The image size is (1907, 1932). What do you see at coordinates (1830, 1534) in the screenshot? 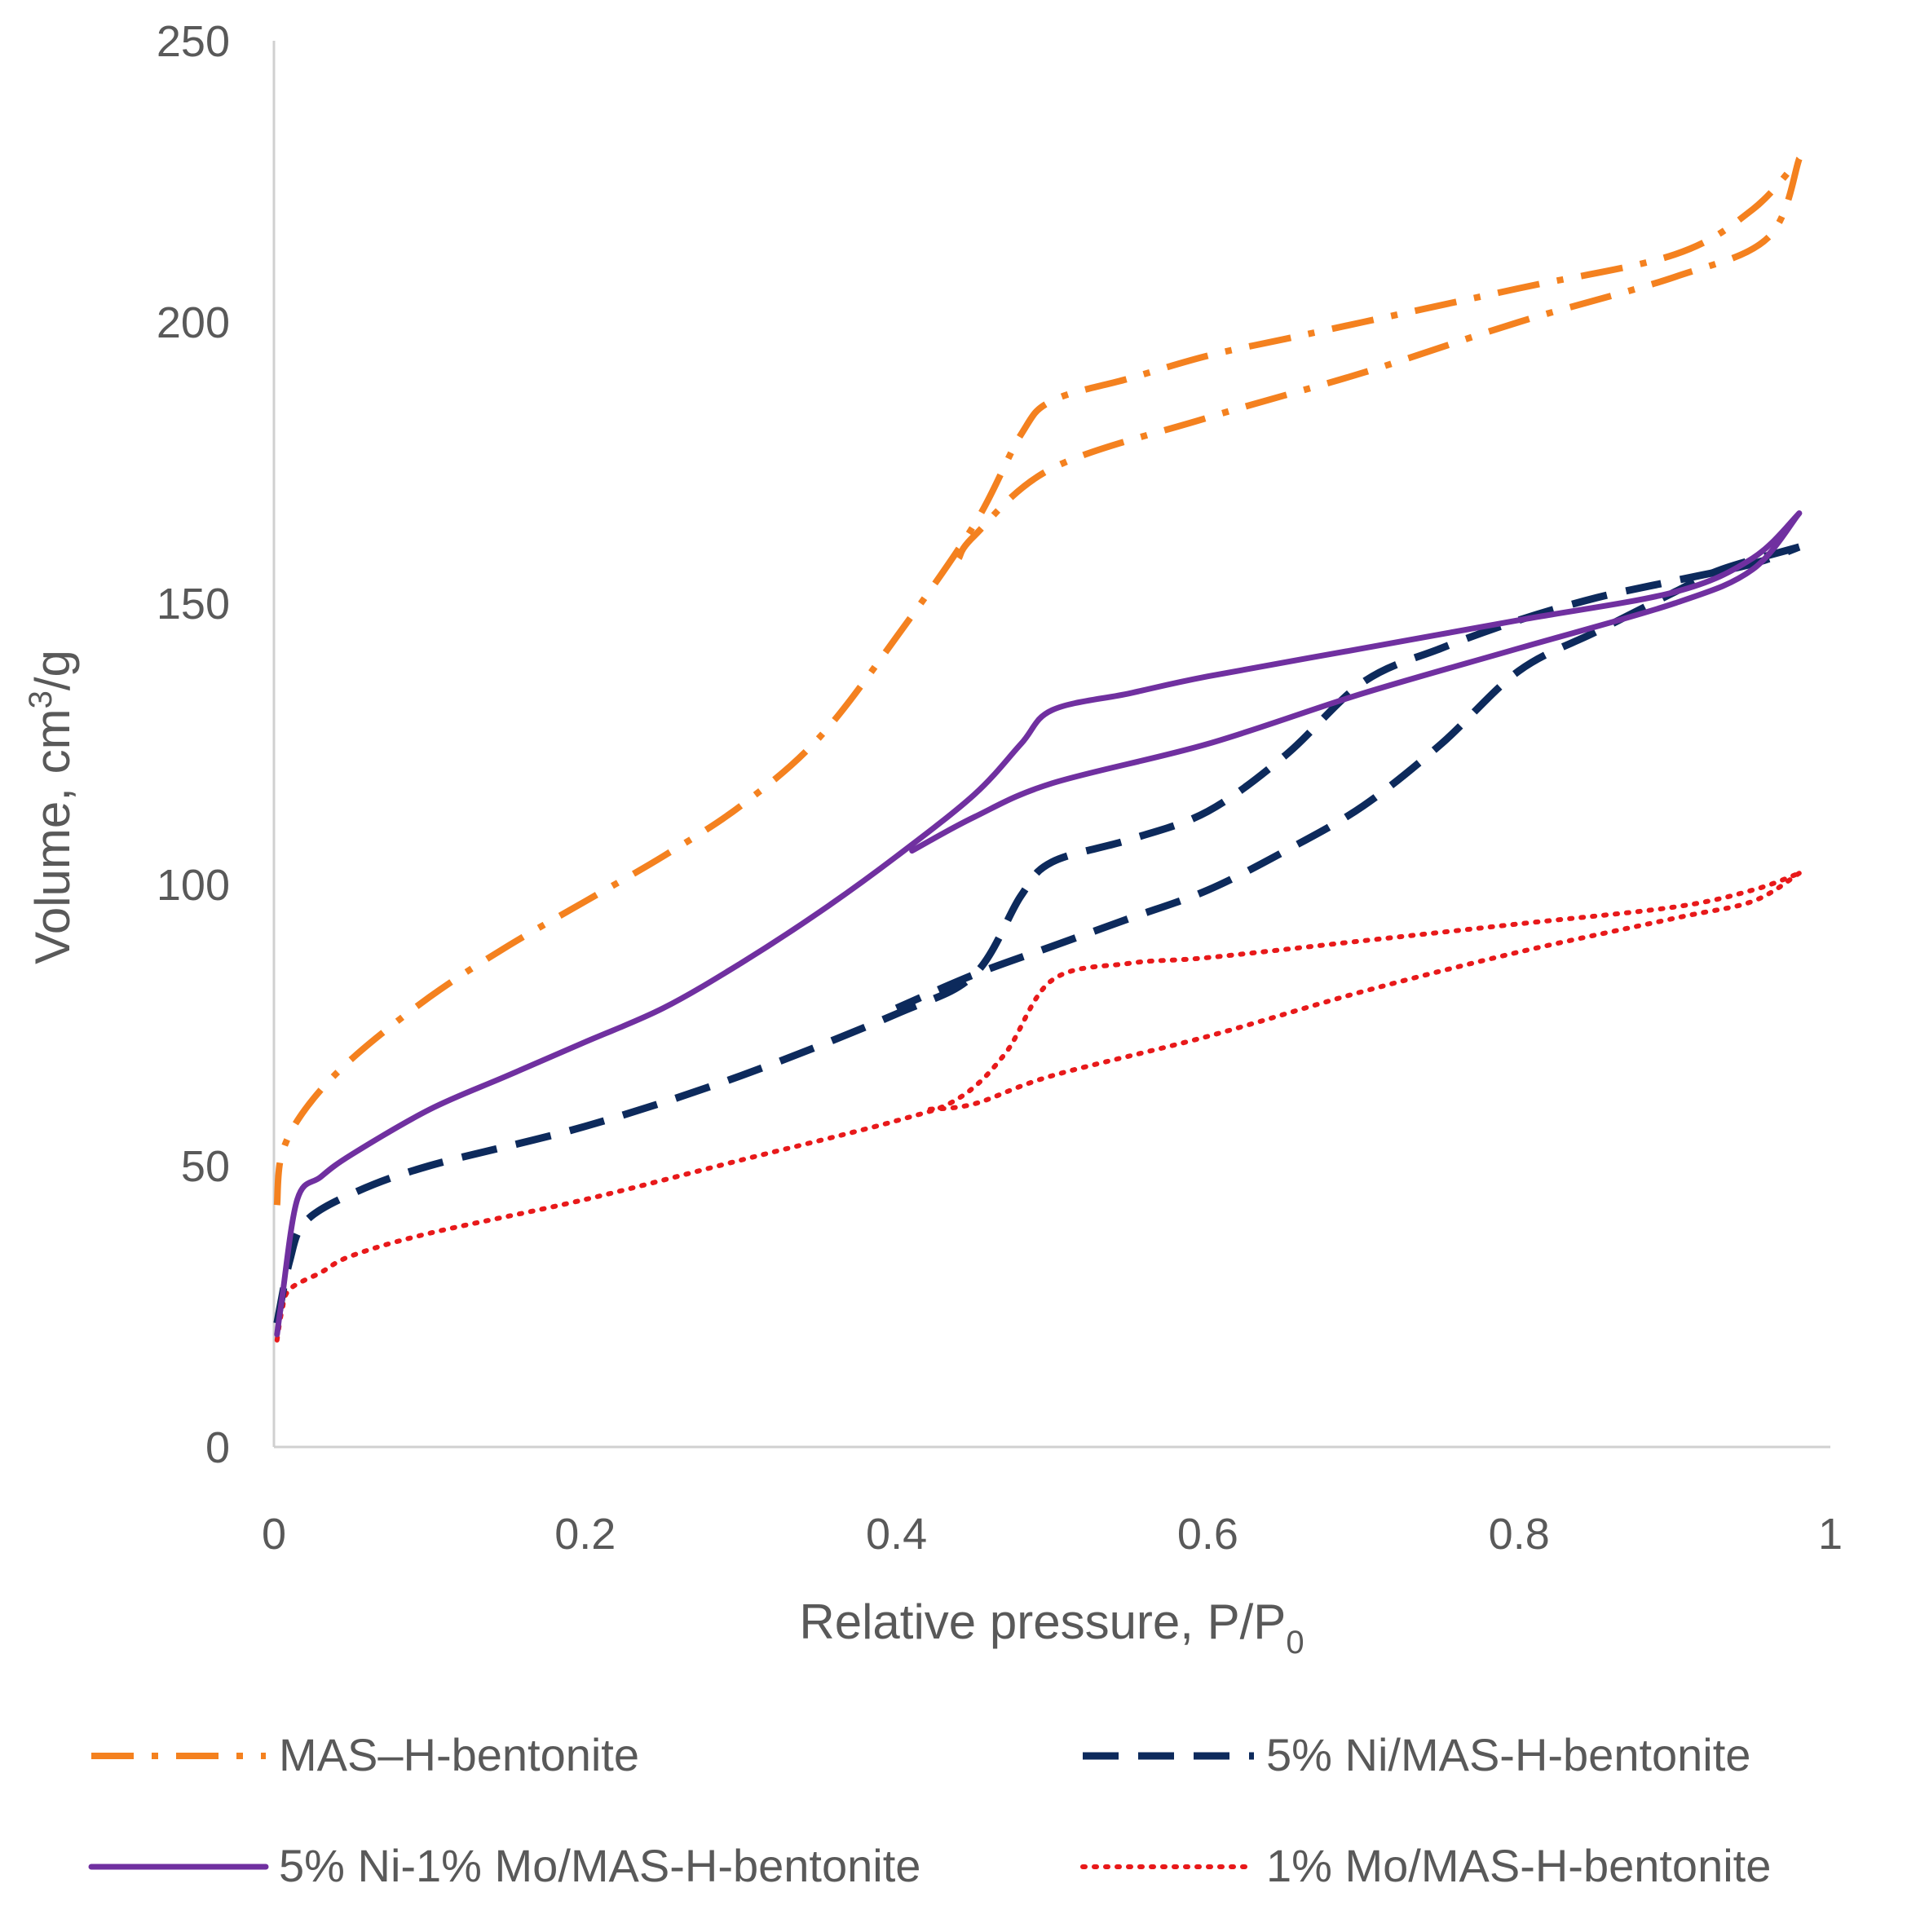
I see `x-tick-label: 1` at bounding box center [1830, 1534].